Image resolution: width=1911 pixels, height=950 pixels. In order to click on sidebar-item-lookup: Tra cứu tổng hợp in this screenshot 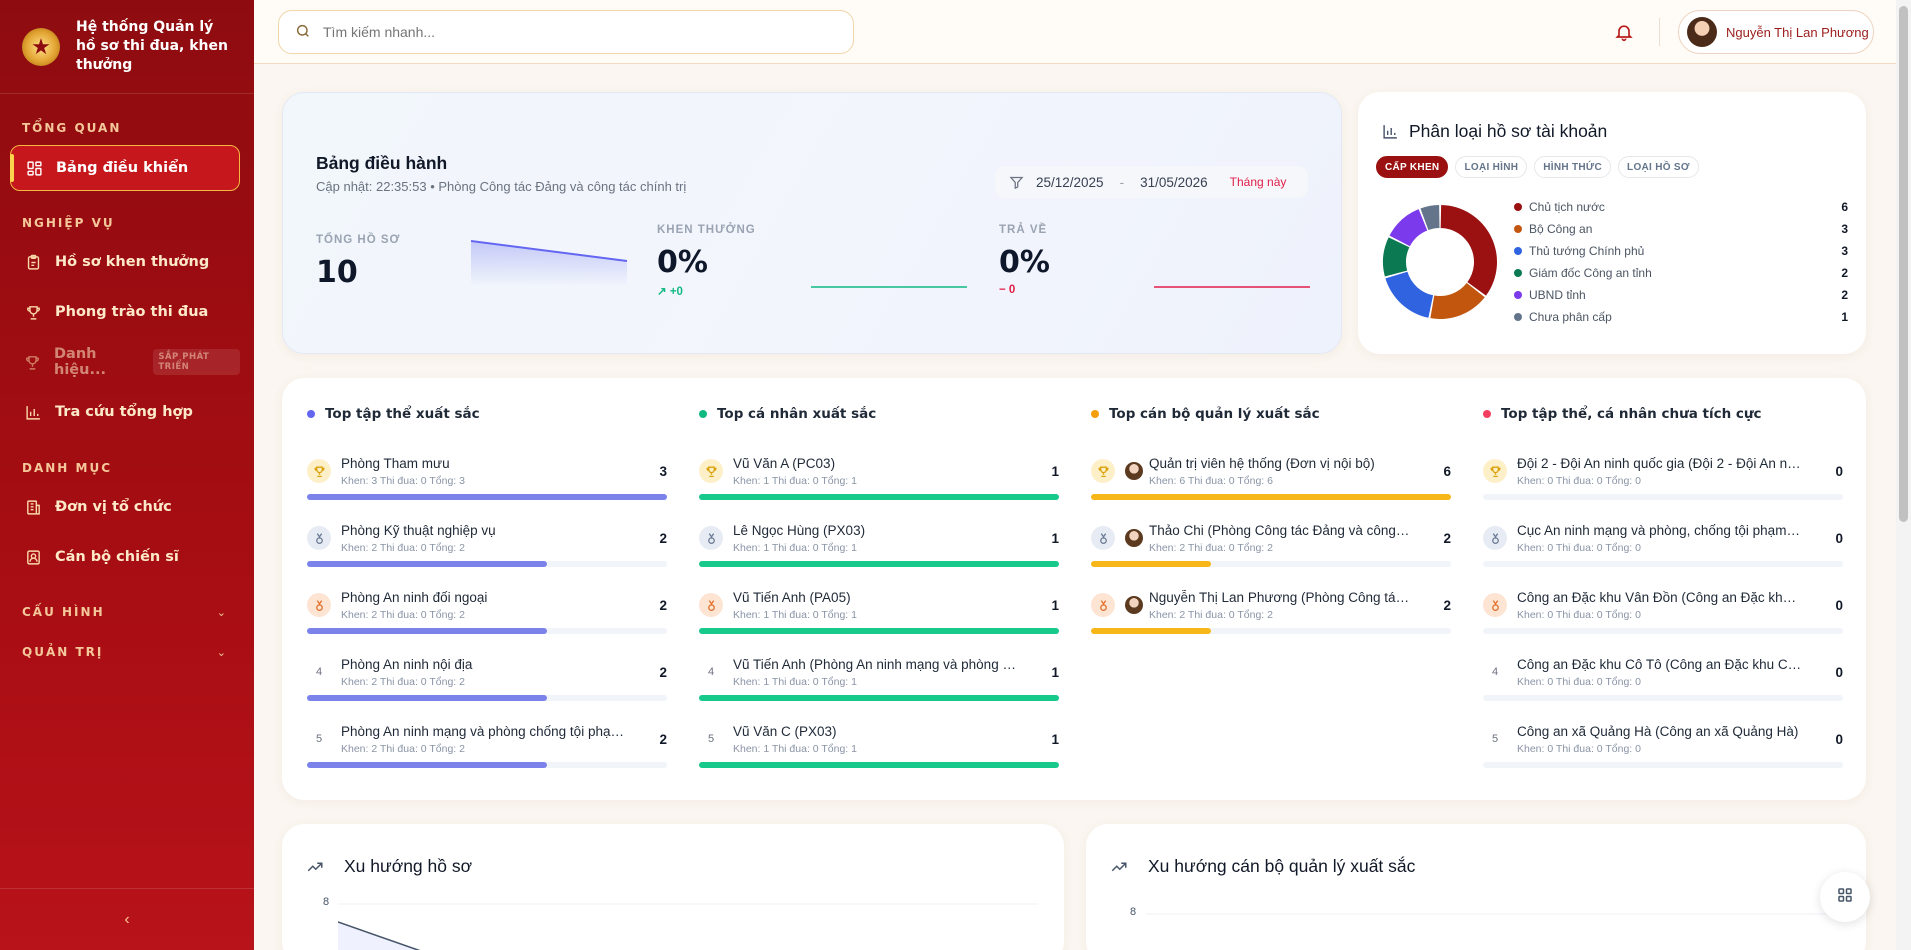, I will do `click(125, 412)`.